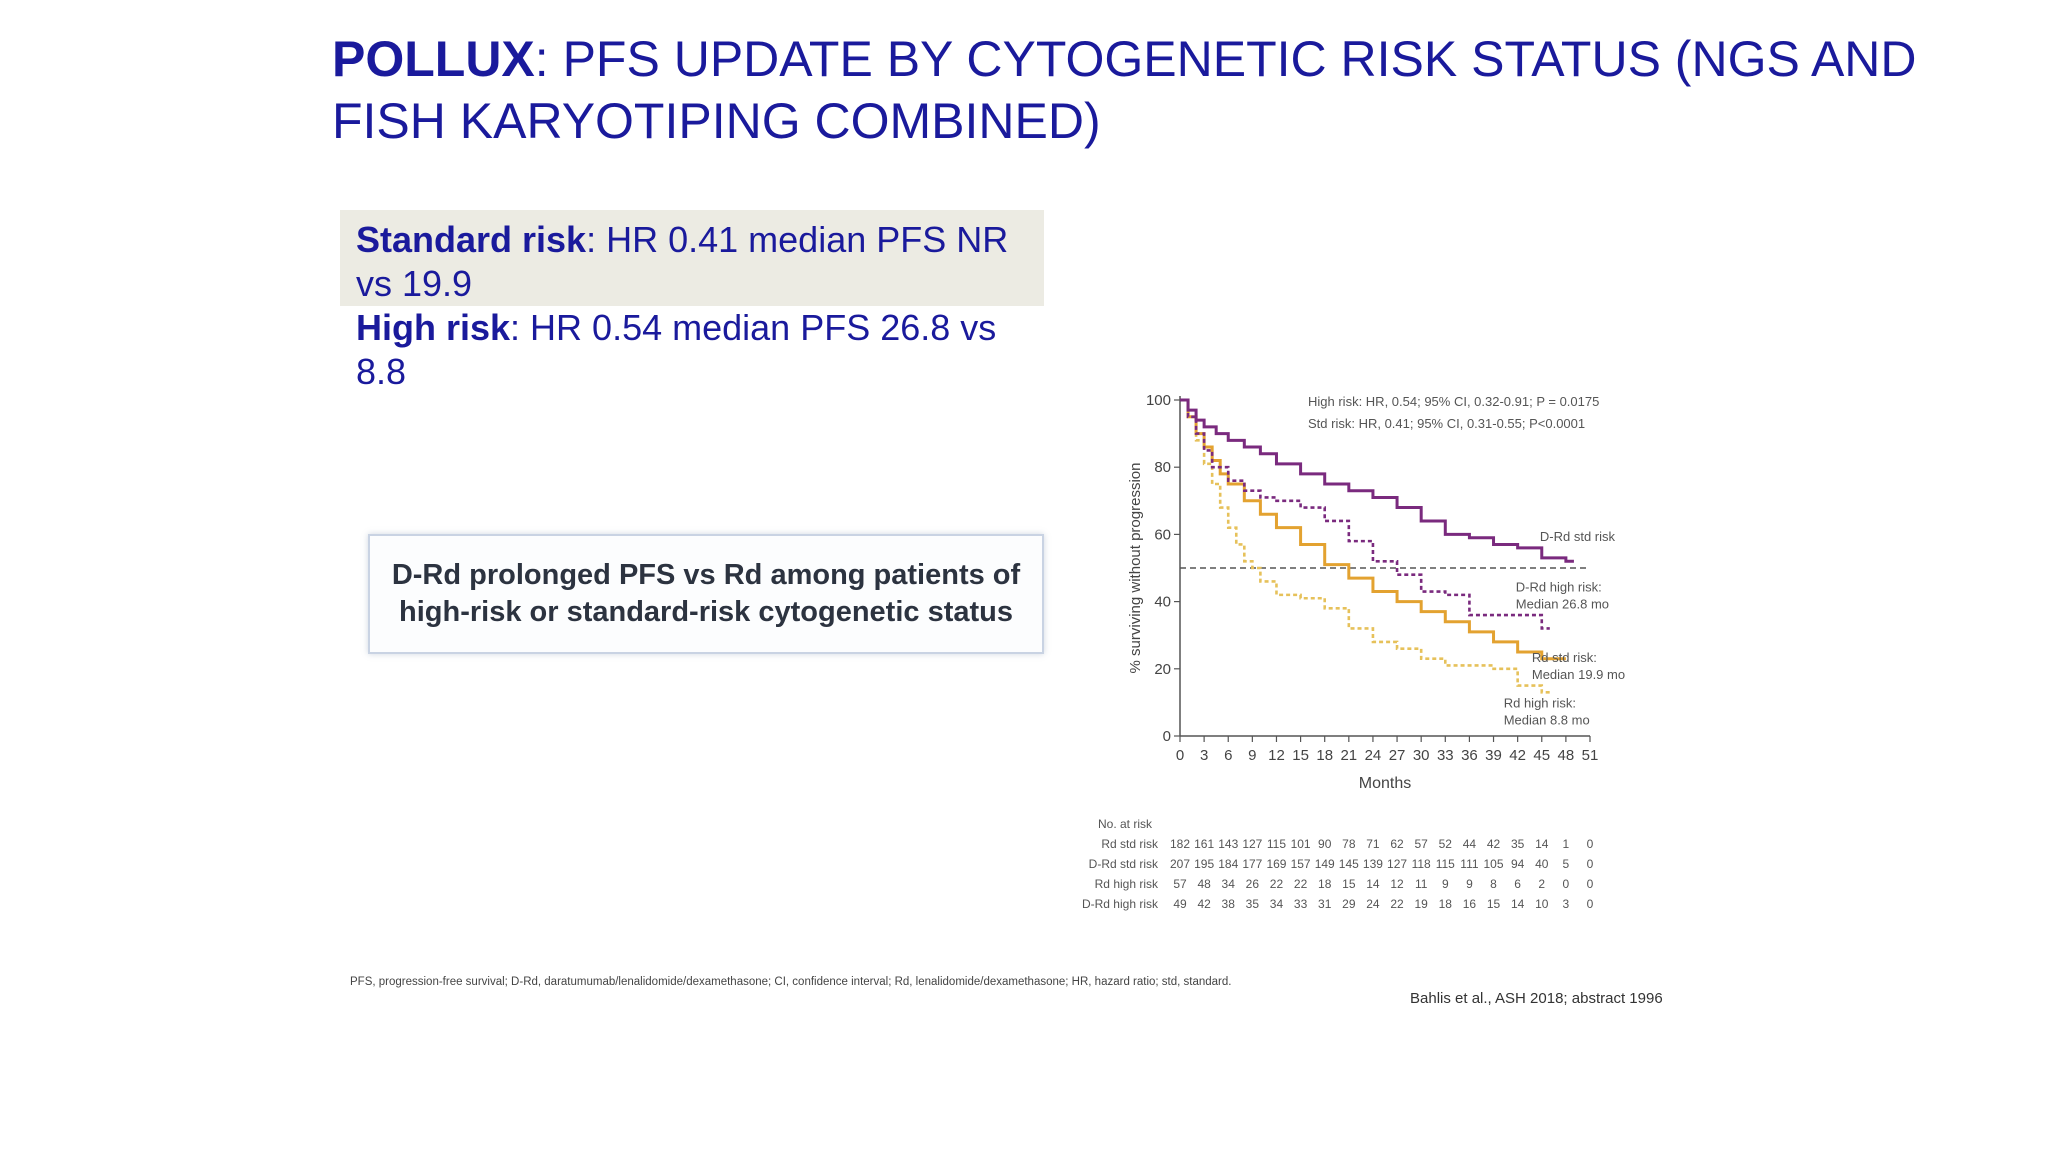  Describe the element at coordinates (1541, 884) in the screenshot. I see `at-risk-value: 2` at that location.